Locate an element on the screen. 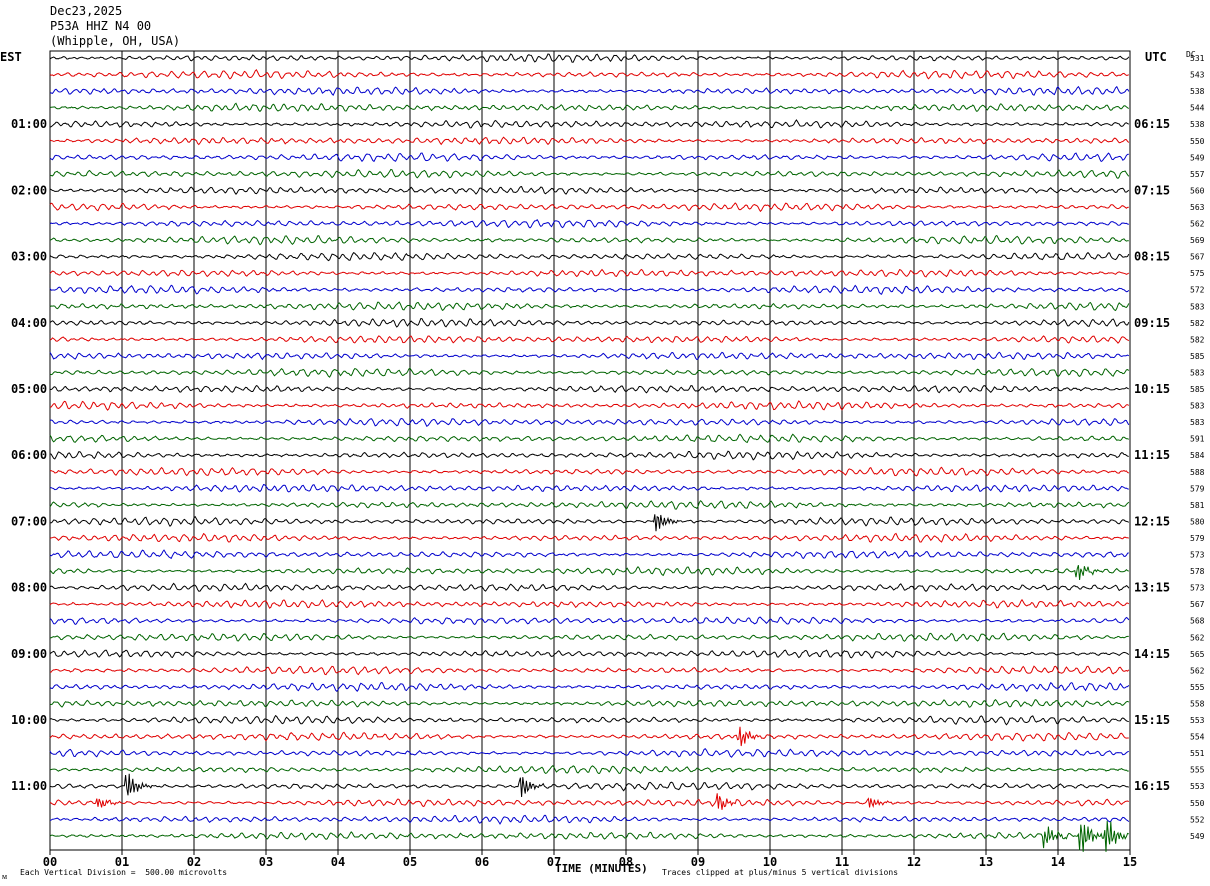 The height and width of the screenshot is (886, 1210). right-hour-label: 14:15 is located at coordinates (1152, 654).